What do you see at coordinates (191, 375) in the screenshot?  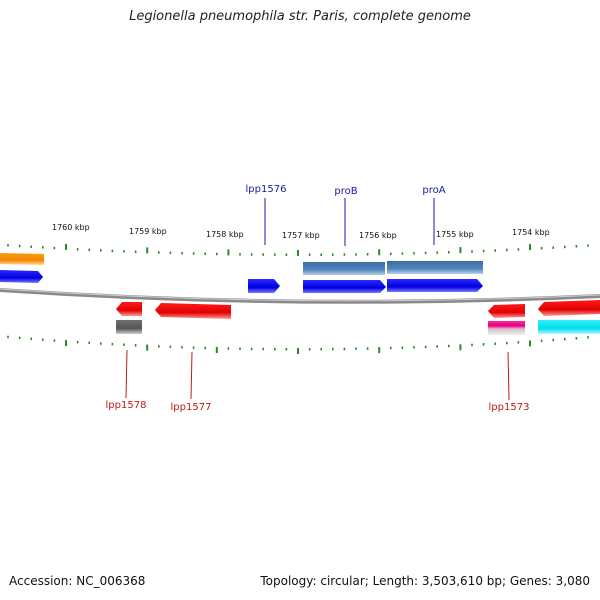 I see `leader-lpp1577` at bounding box center [191, 375].